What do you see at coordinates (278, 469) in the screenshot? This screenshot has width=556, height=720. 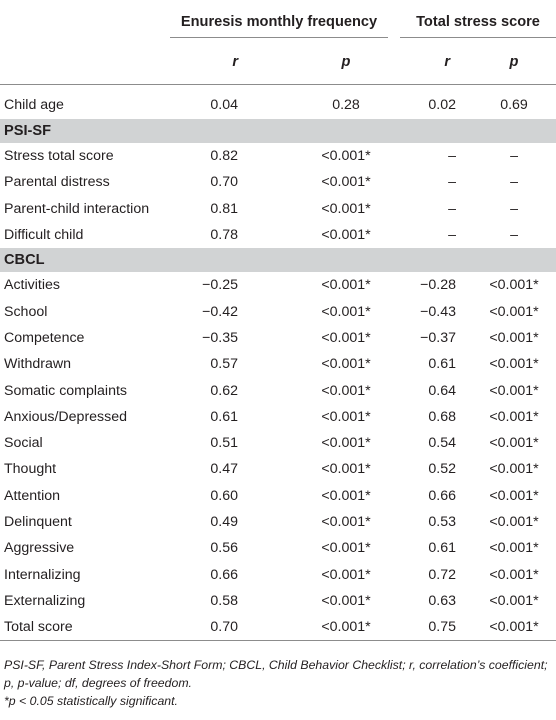 I see `table-row: Thought 0.47 <0.001* 0.52 <0.001*` at bounding box center [278, 469].